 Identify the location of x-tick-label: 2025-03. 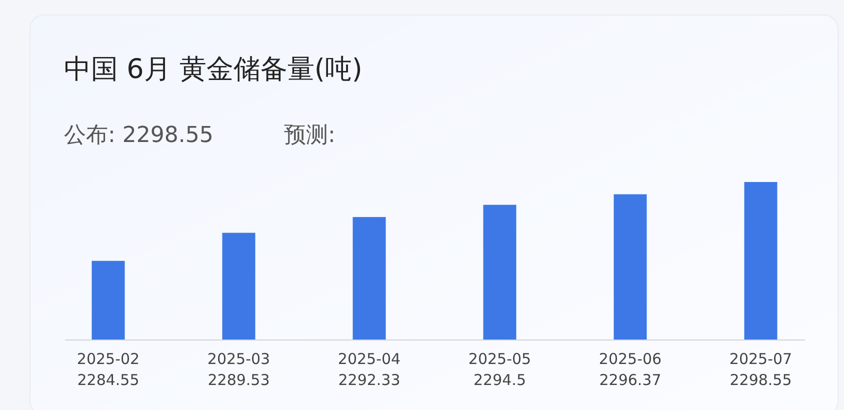
(238, 359).